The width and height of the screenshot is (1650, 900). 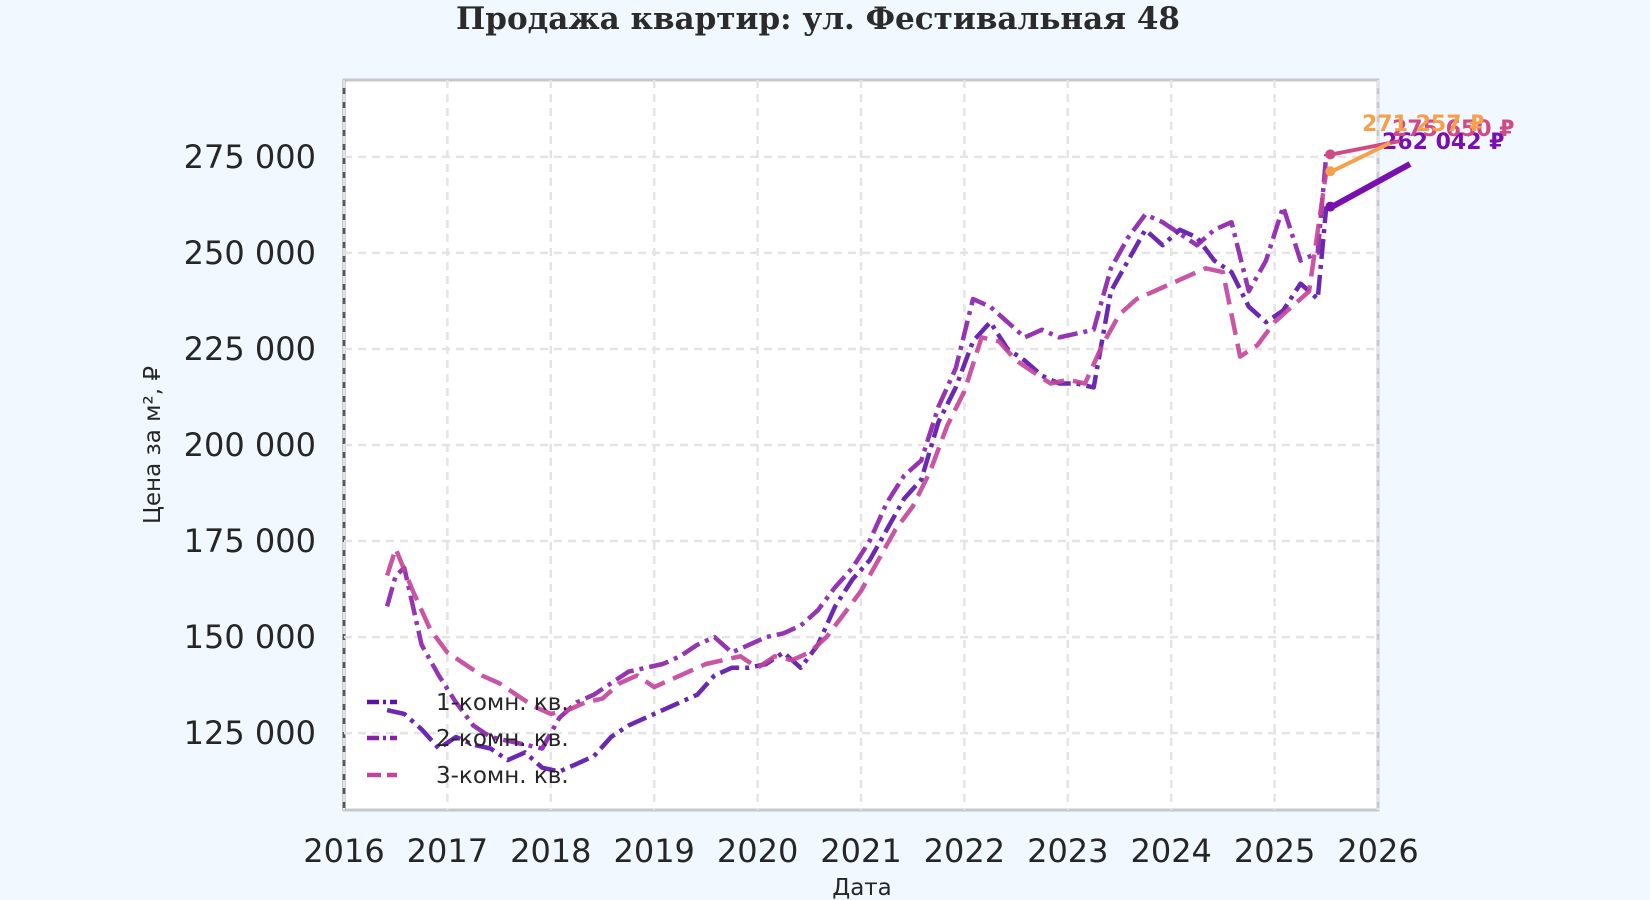 I want to click on legend-label-2room: 2-комн. кв., so click(x=502, y=739).